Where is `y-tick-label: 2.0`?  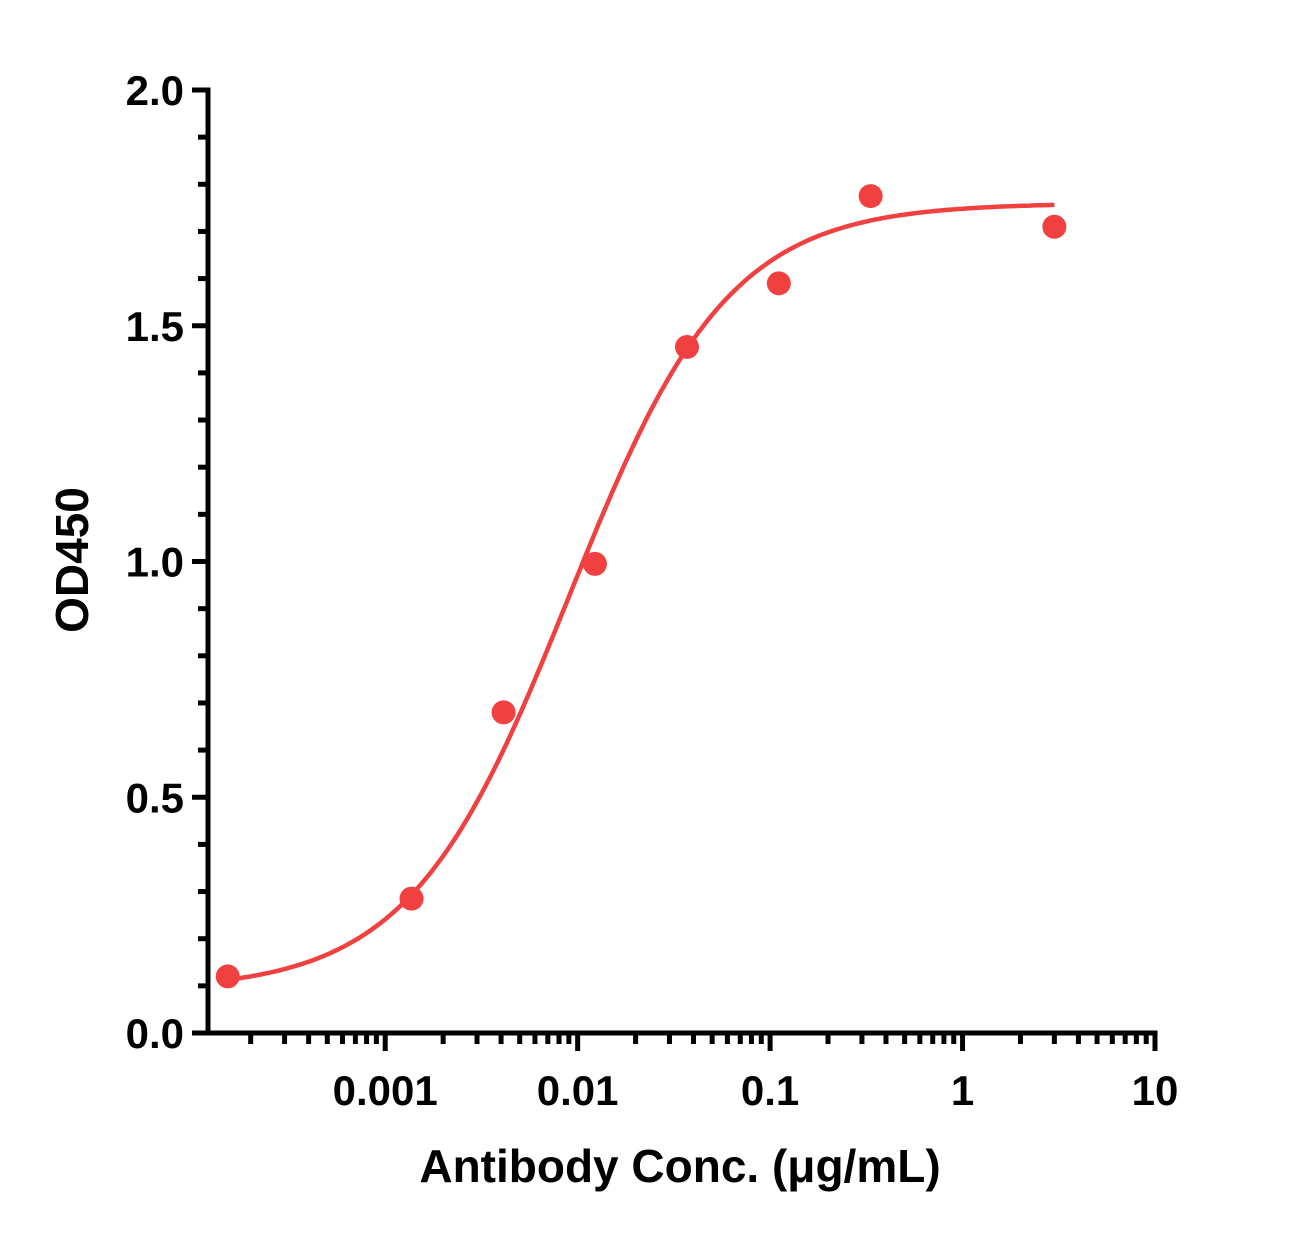 y-tick-label: 2.0 is located at coordinates (155, 90).